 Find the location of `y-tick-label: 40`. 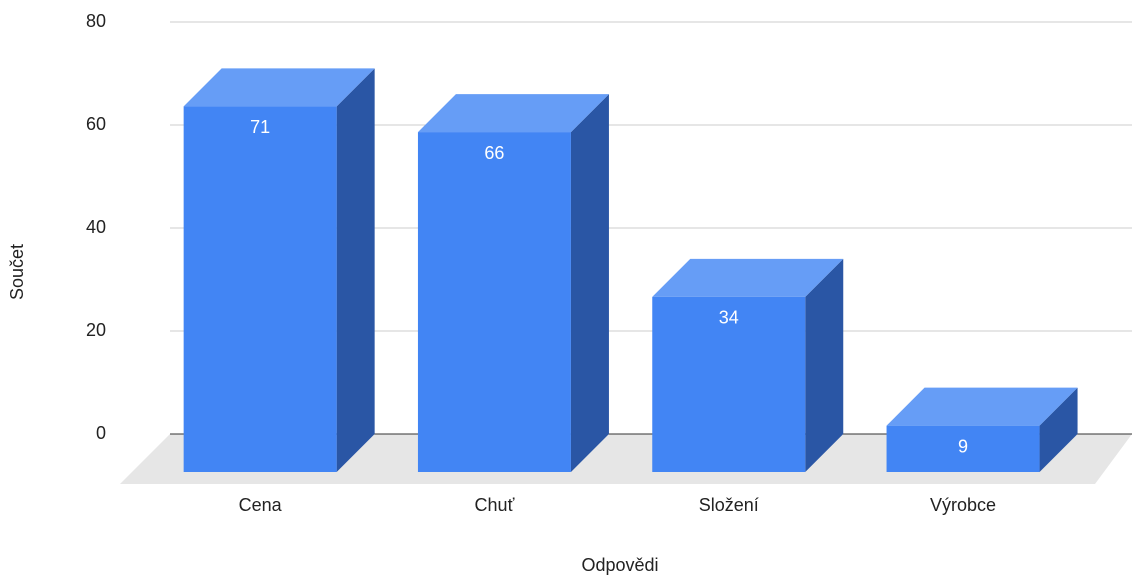

y-tick-label: 40 is located at coordinates (96, 227).